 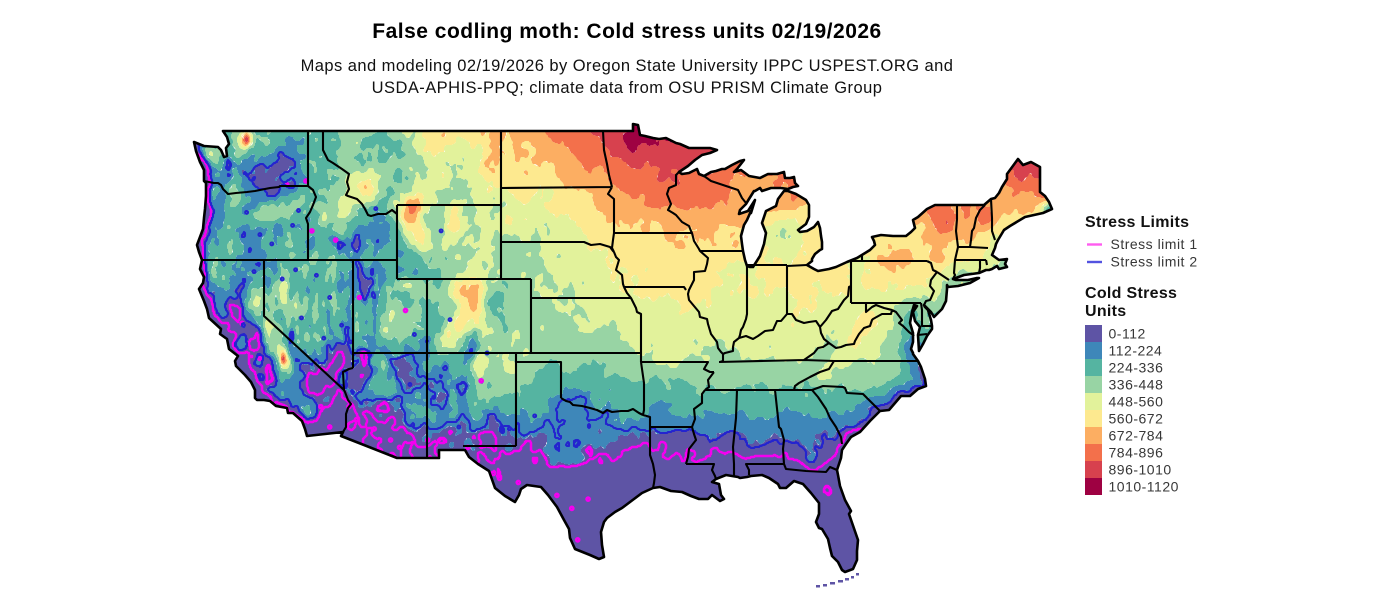 What do you see at coordinates (1140, 470) in the screenshot?
I see `svg-text: 896-1010` at bounding box center [1140, 470].